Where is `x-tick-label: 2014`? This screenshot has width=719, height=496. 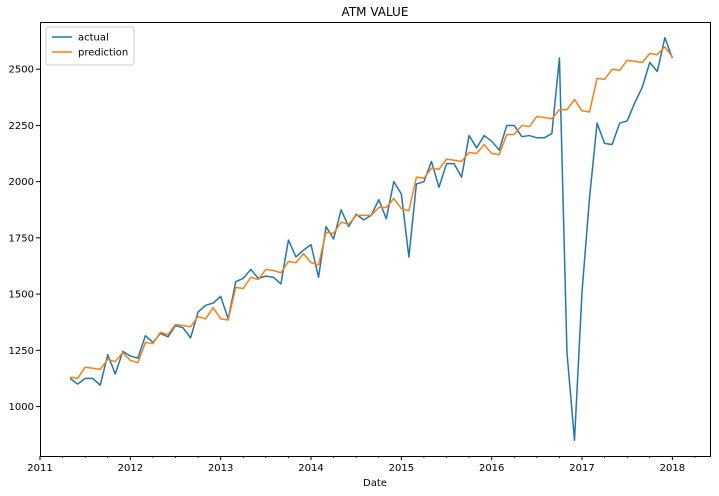
x-tick-label: 2014 is located at coordinates (310, 468).